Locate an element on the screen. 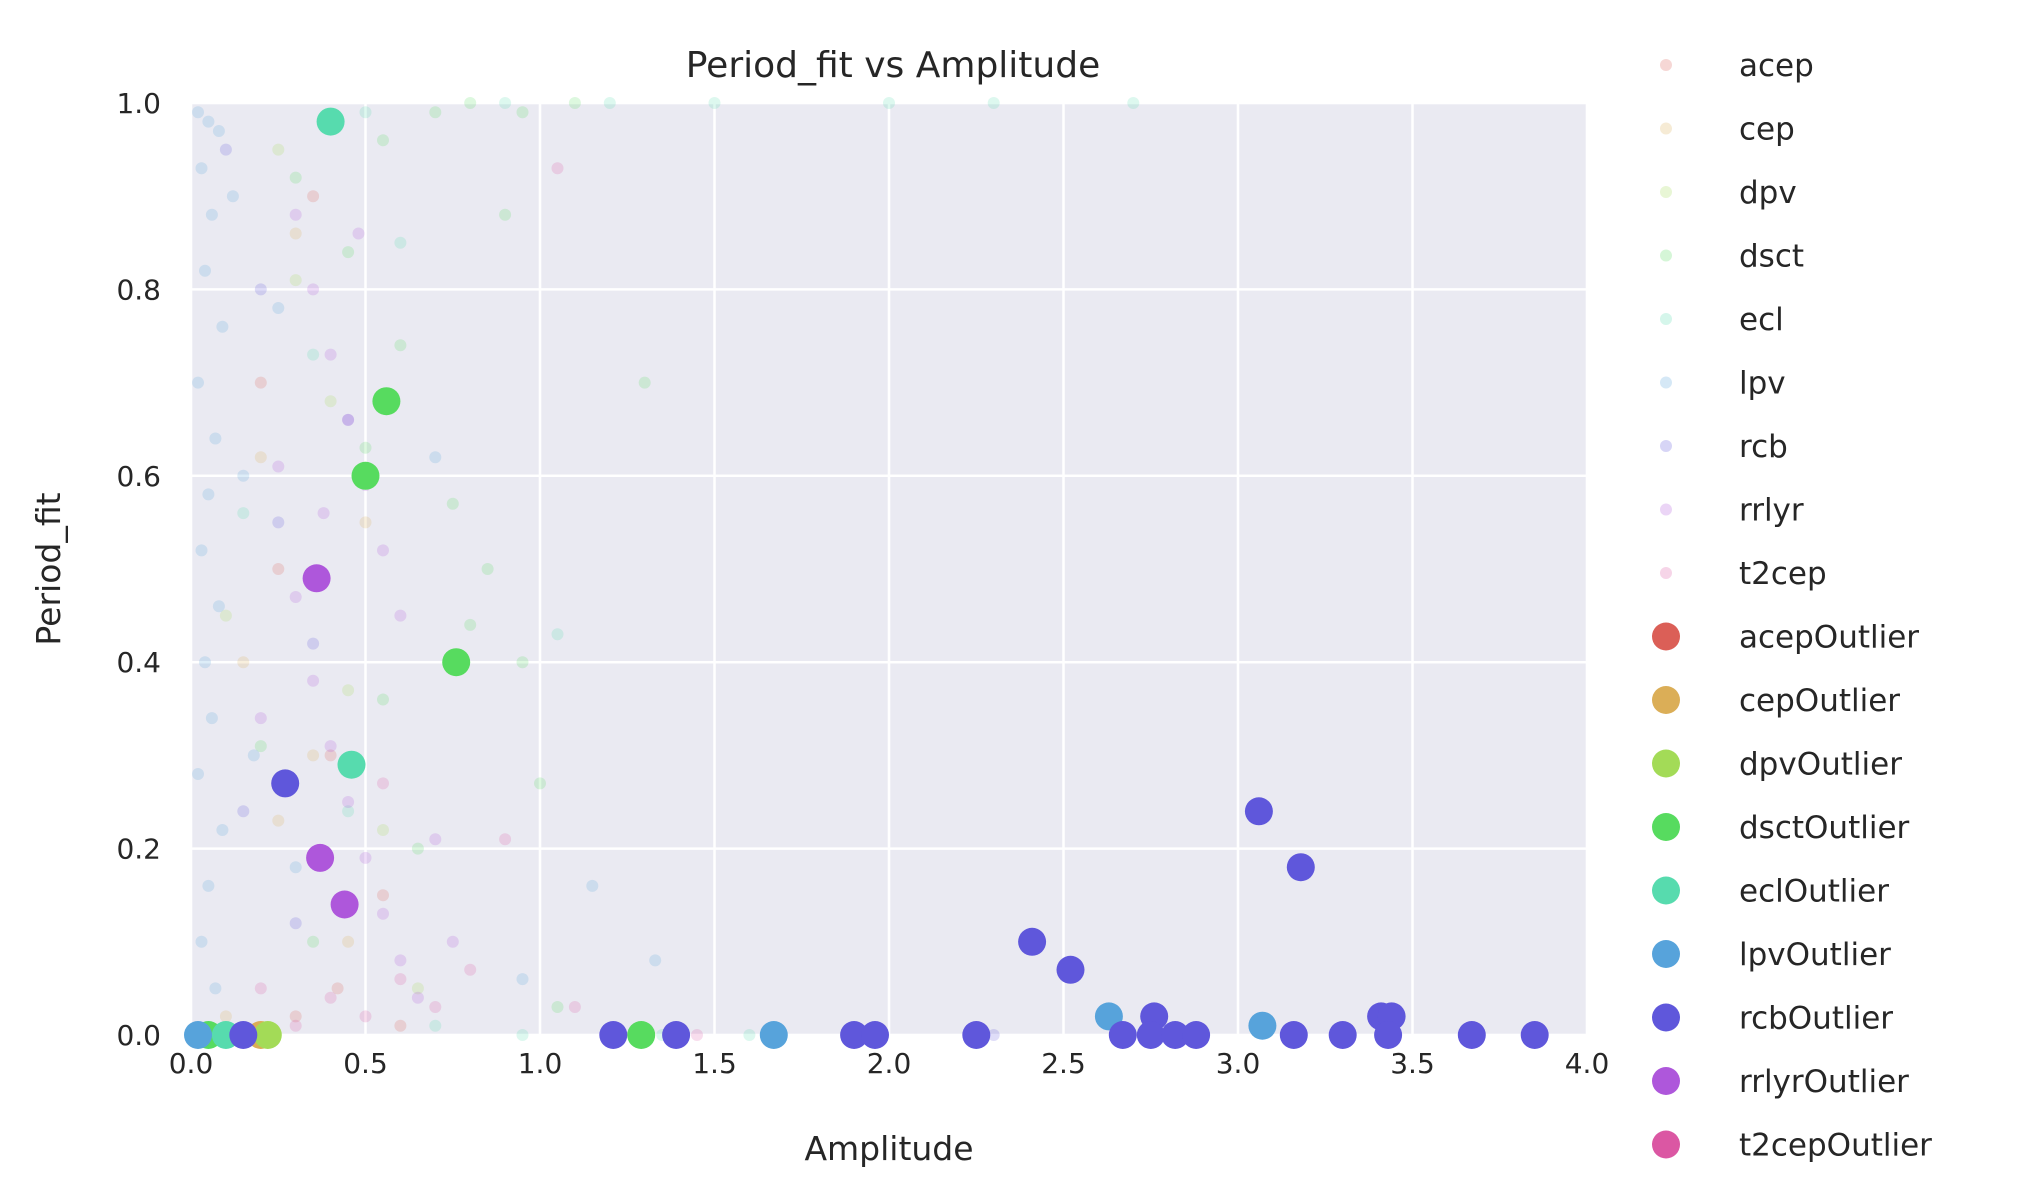 The image size is (2037, 1203). legend-item: cepOutlier is located at coordinates (1776, 701).